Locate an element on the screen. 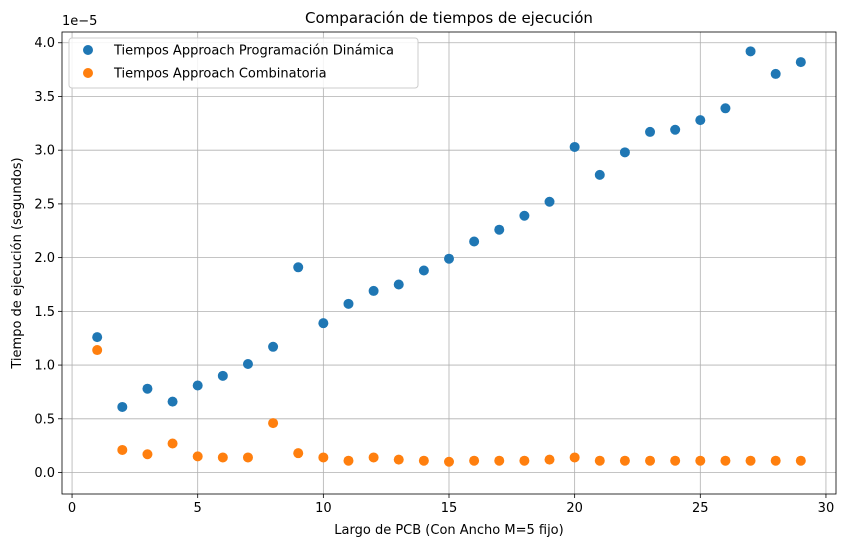 The height and width of the screenshot is (546, 846). y-tick-label: 1.0 is located at coordinates (44, 366).